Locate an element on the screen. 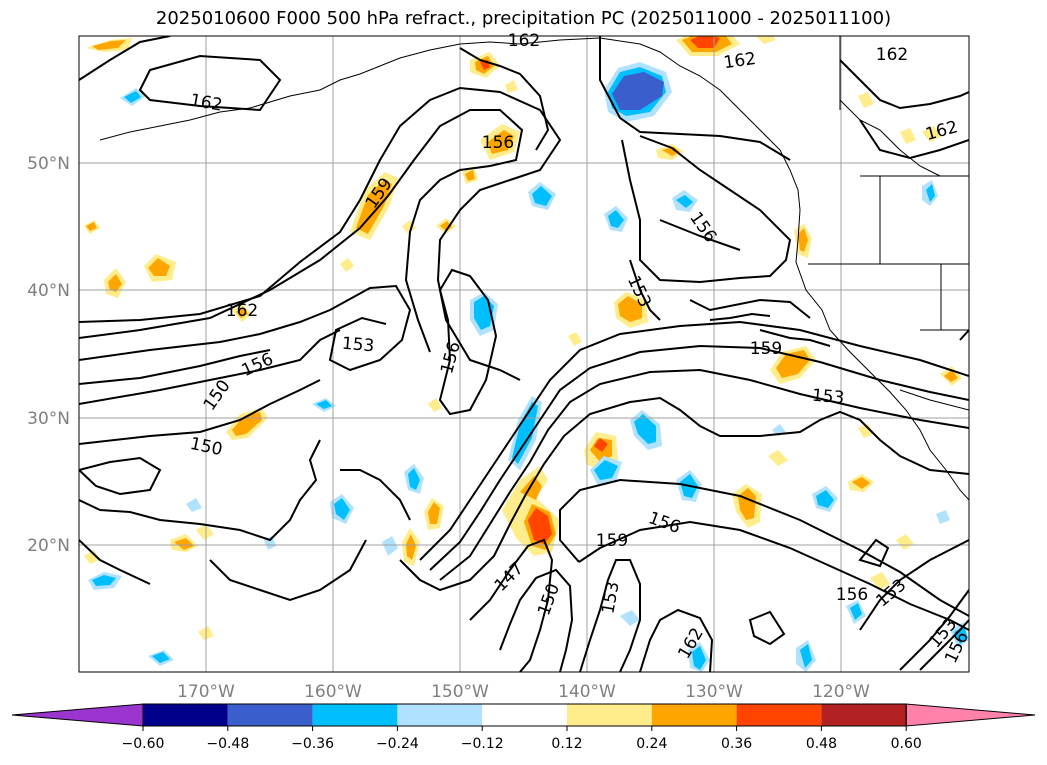  lon-label: 140°W is located at coordinates (587, 692).